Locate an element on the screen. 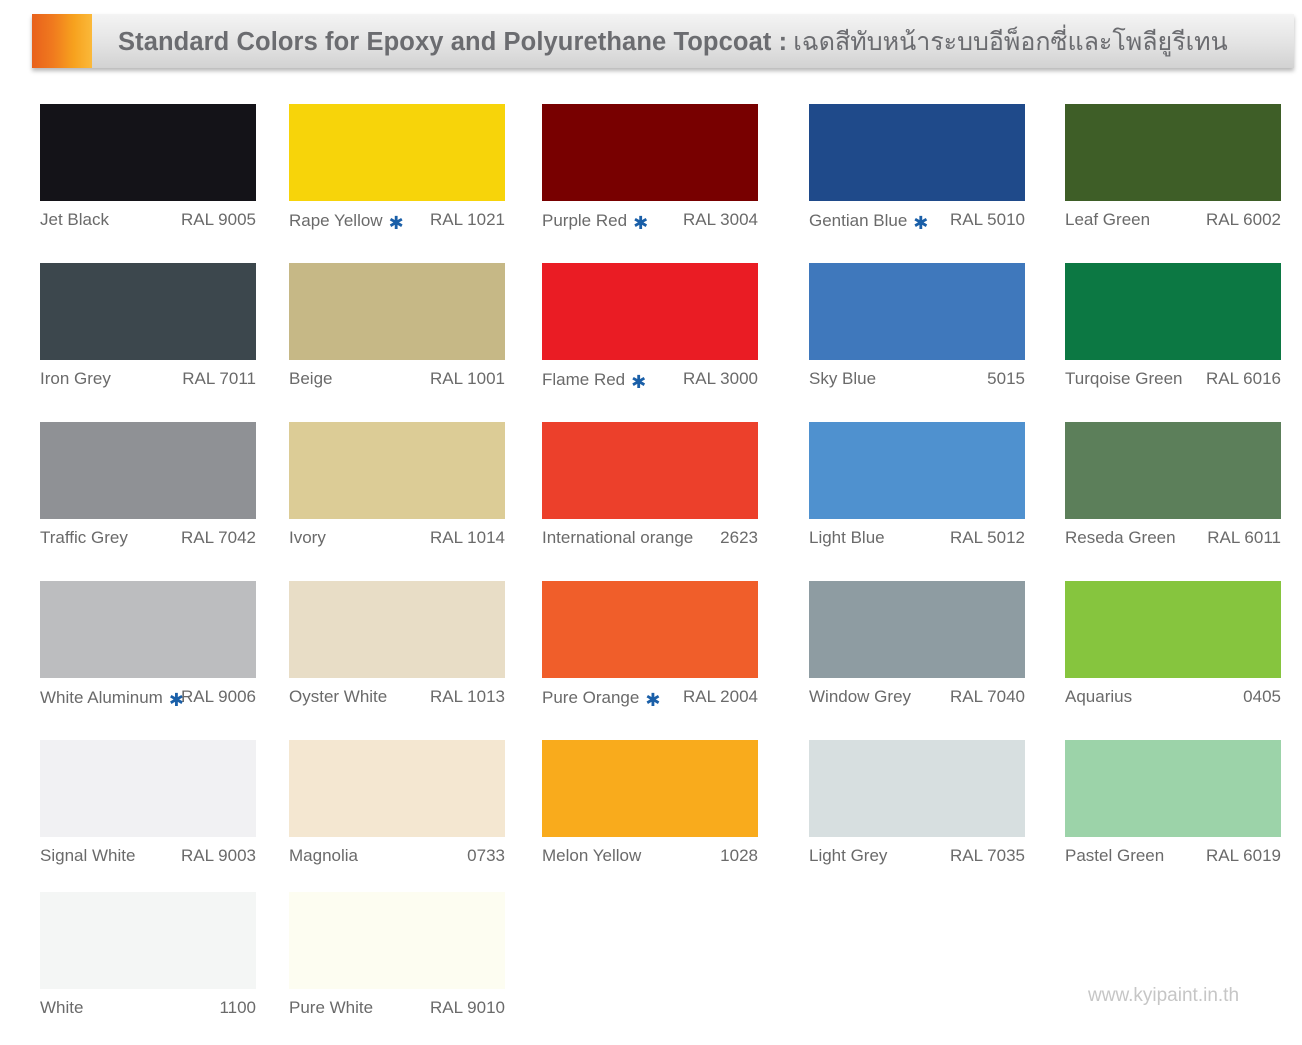 The height and width of the screenshot is (1045, 1302). color-name: Sky Blue is located at coordinates (842, 379).